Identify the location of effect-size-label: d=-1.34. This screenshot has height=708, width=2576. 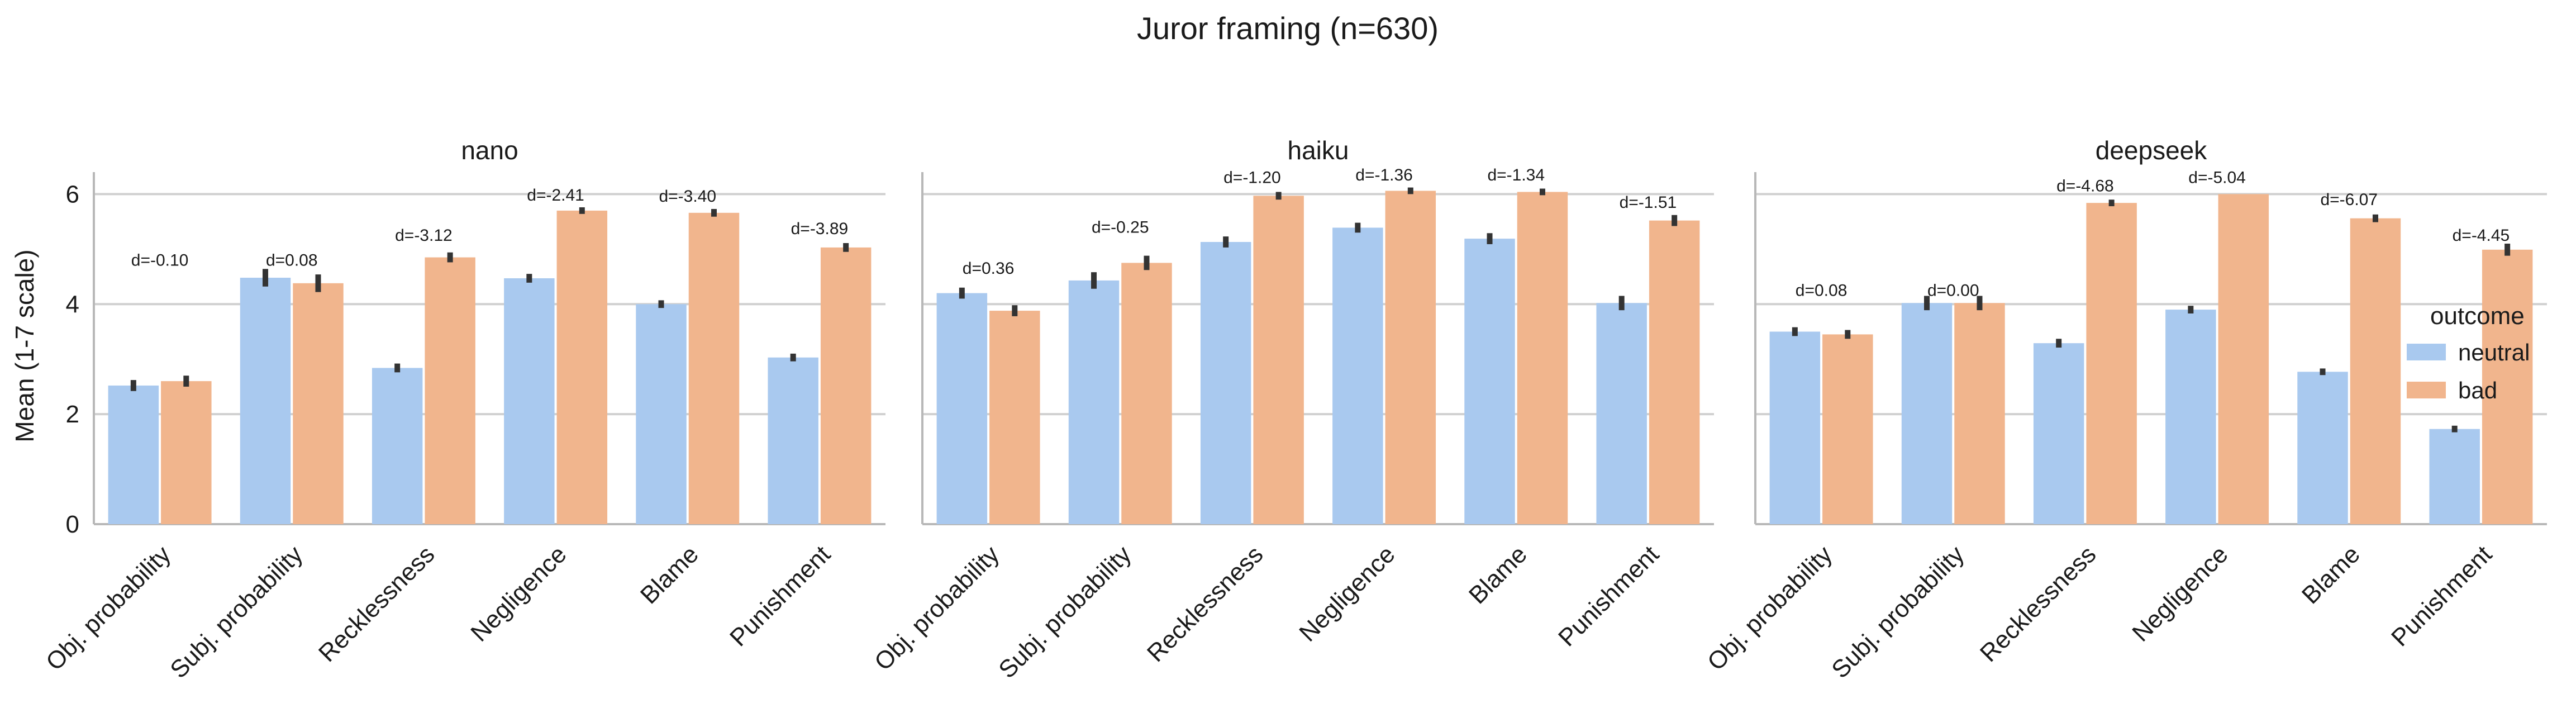
(1516, 175).